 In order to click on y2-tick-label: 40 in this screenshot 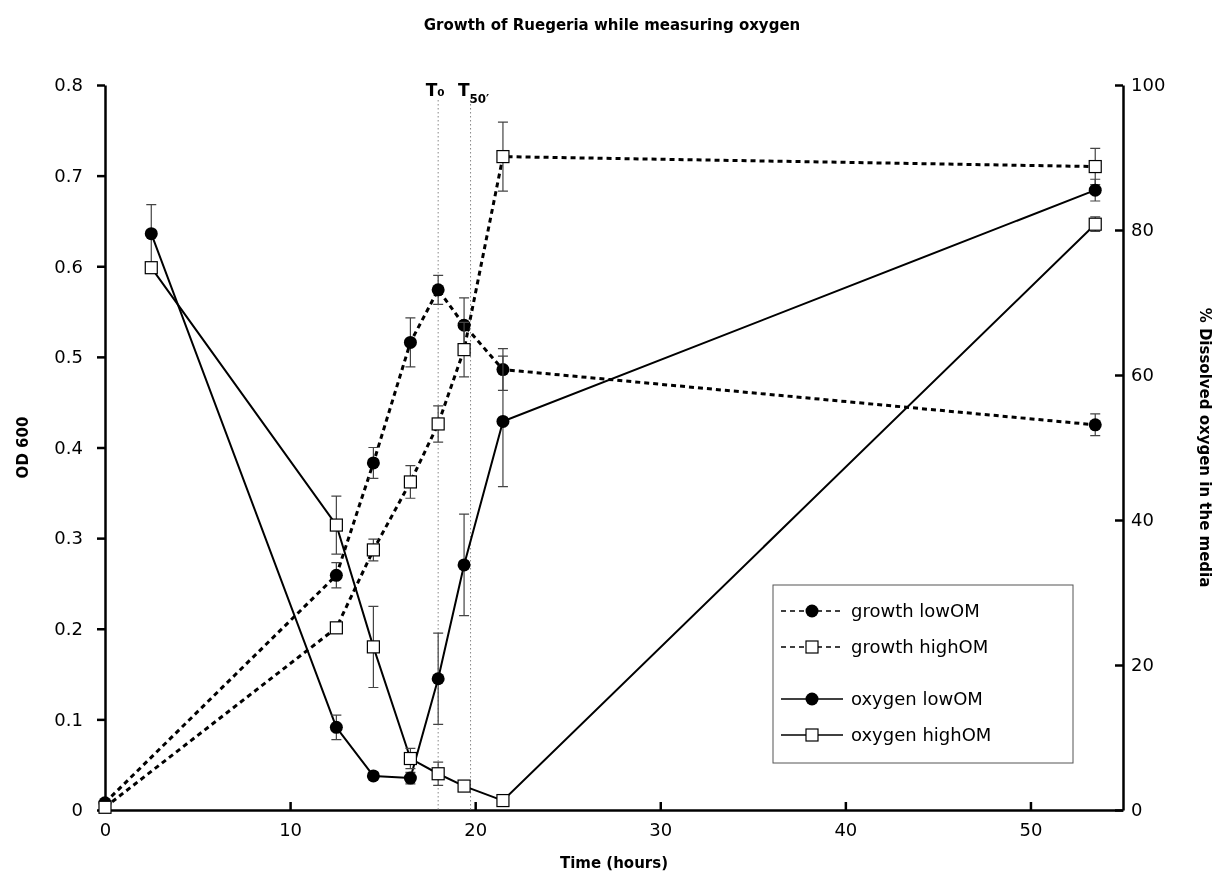, I will do `click(1142, 520)`.